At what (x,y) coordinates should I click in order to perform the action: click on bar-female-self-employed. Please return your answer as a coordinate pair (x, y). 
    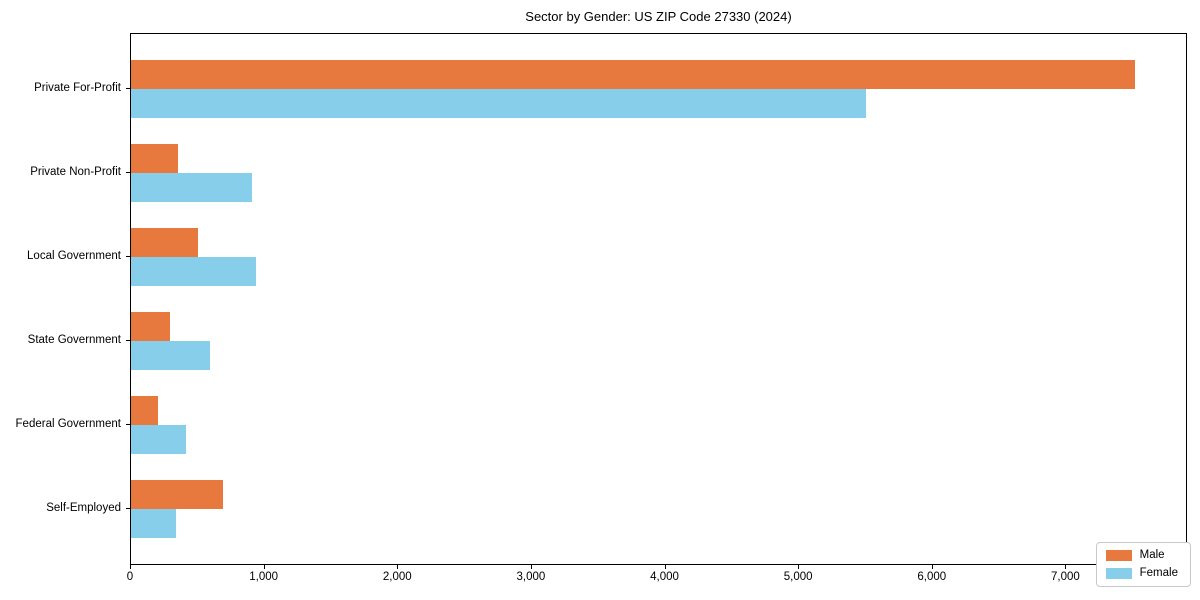
    Looking at the image, I should click on (153, 523).